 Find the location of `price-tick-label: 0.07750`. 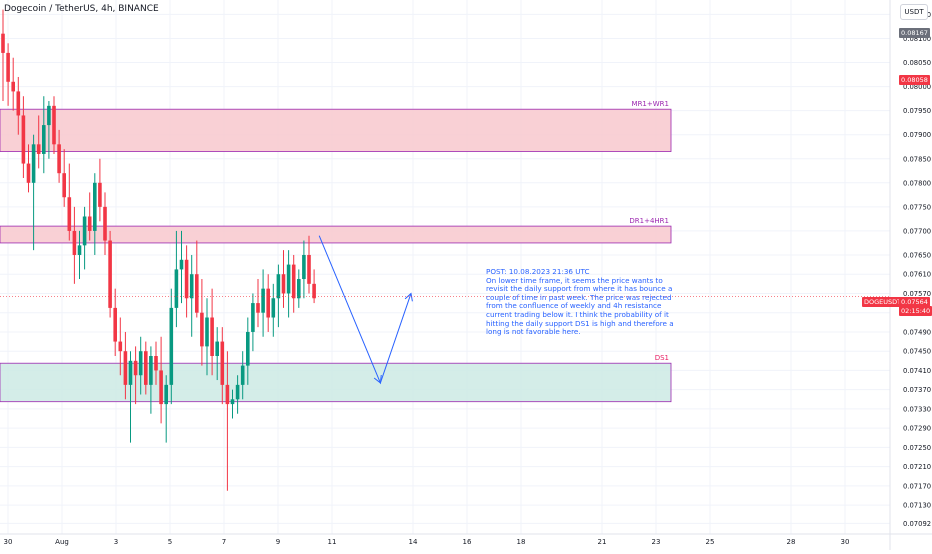

price-tick-label: 0.07750 is located at coordinates (917, 207).